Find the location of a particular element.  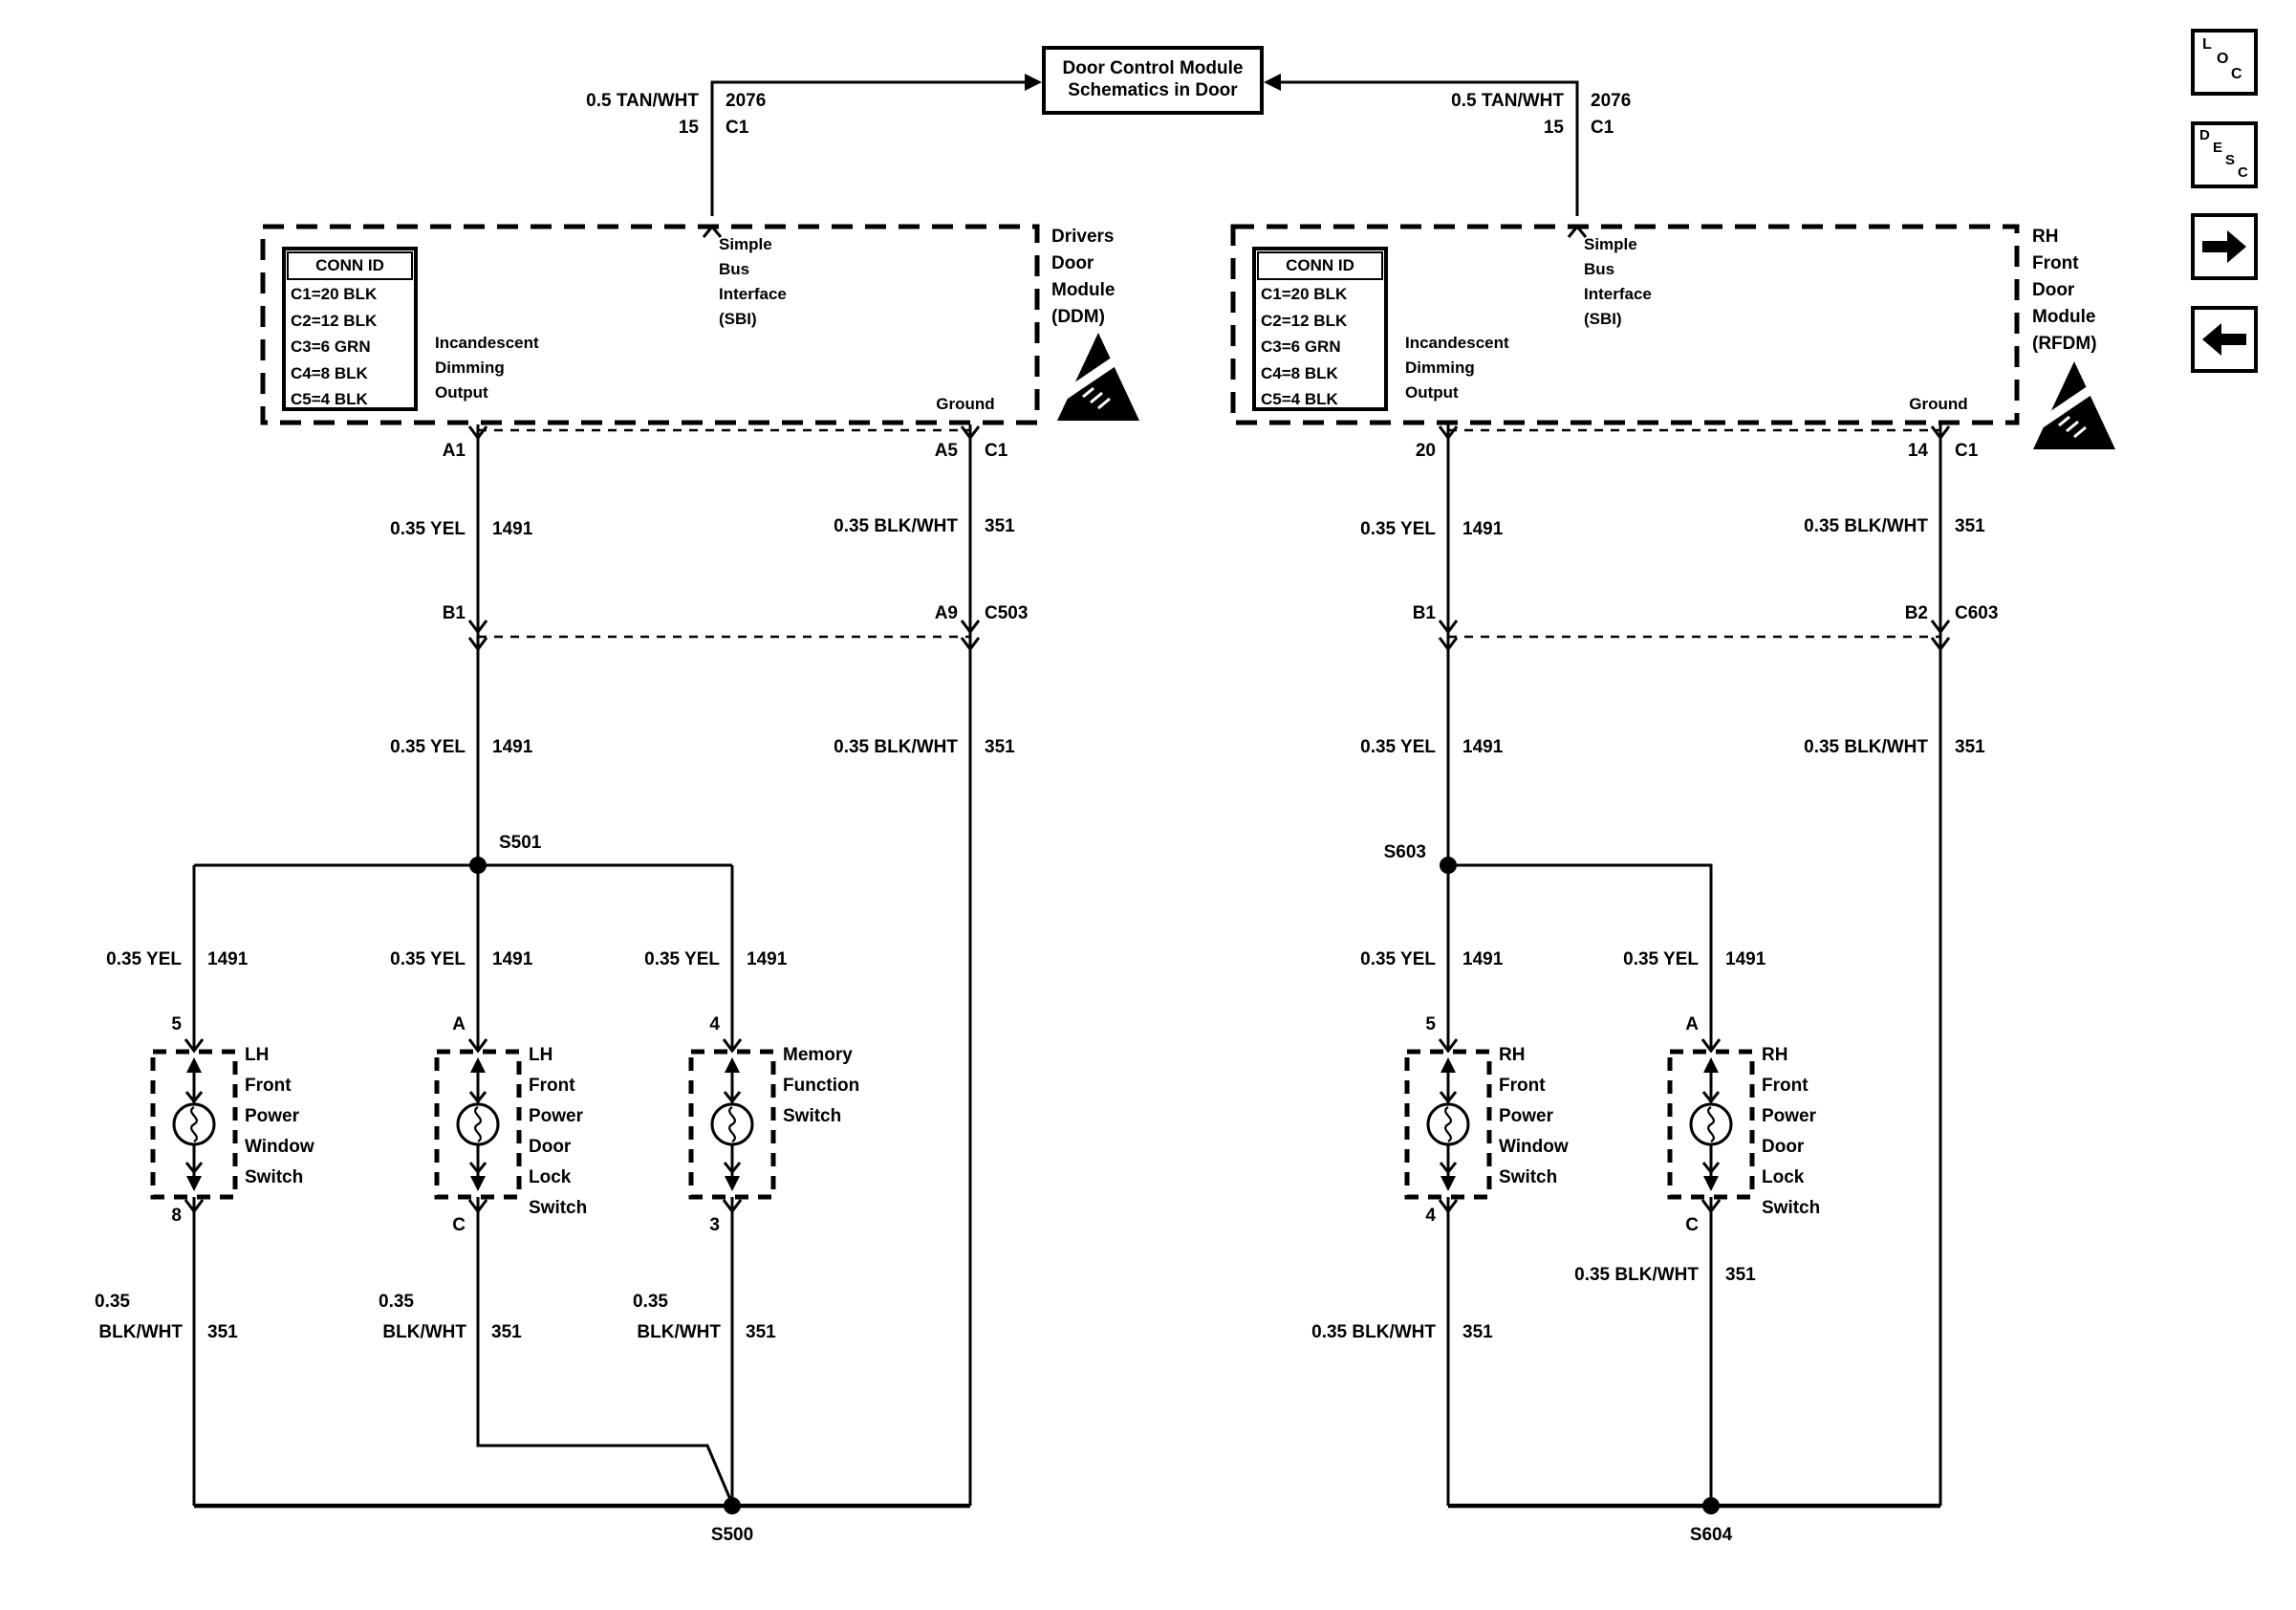

s603-branch-rail is located at coordinates (1580, 957).